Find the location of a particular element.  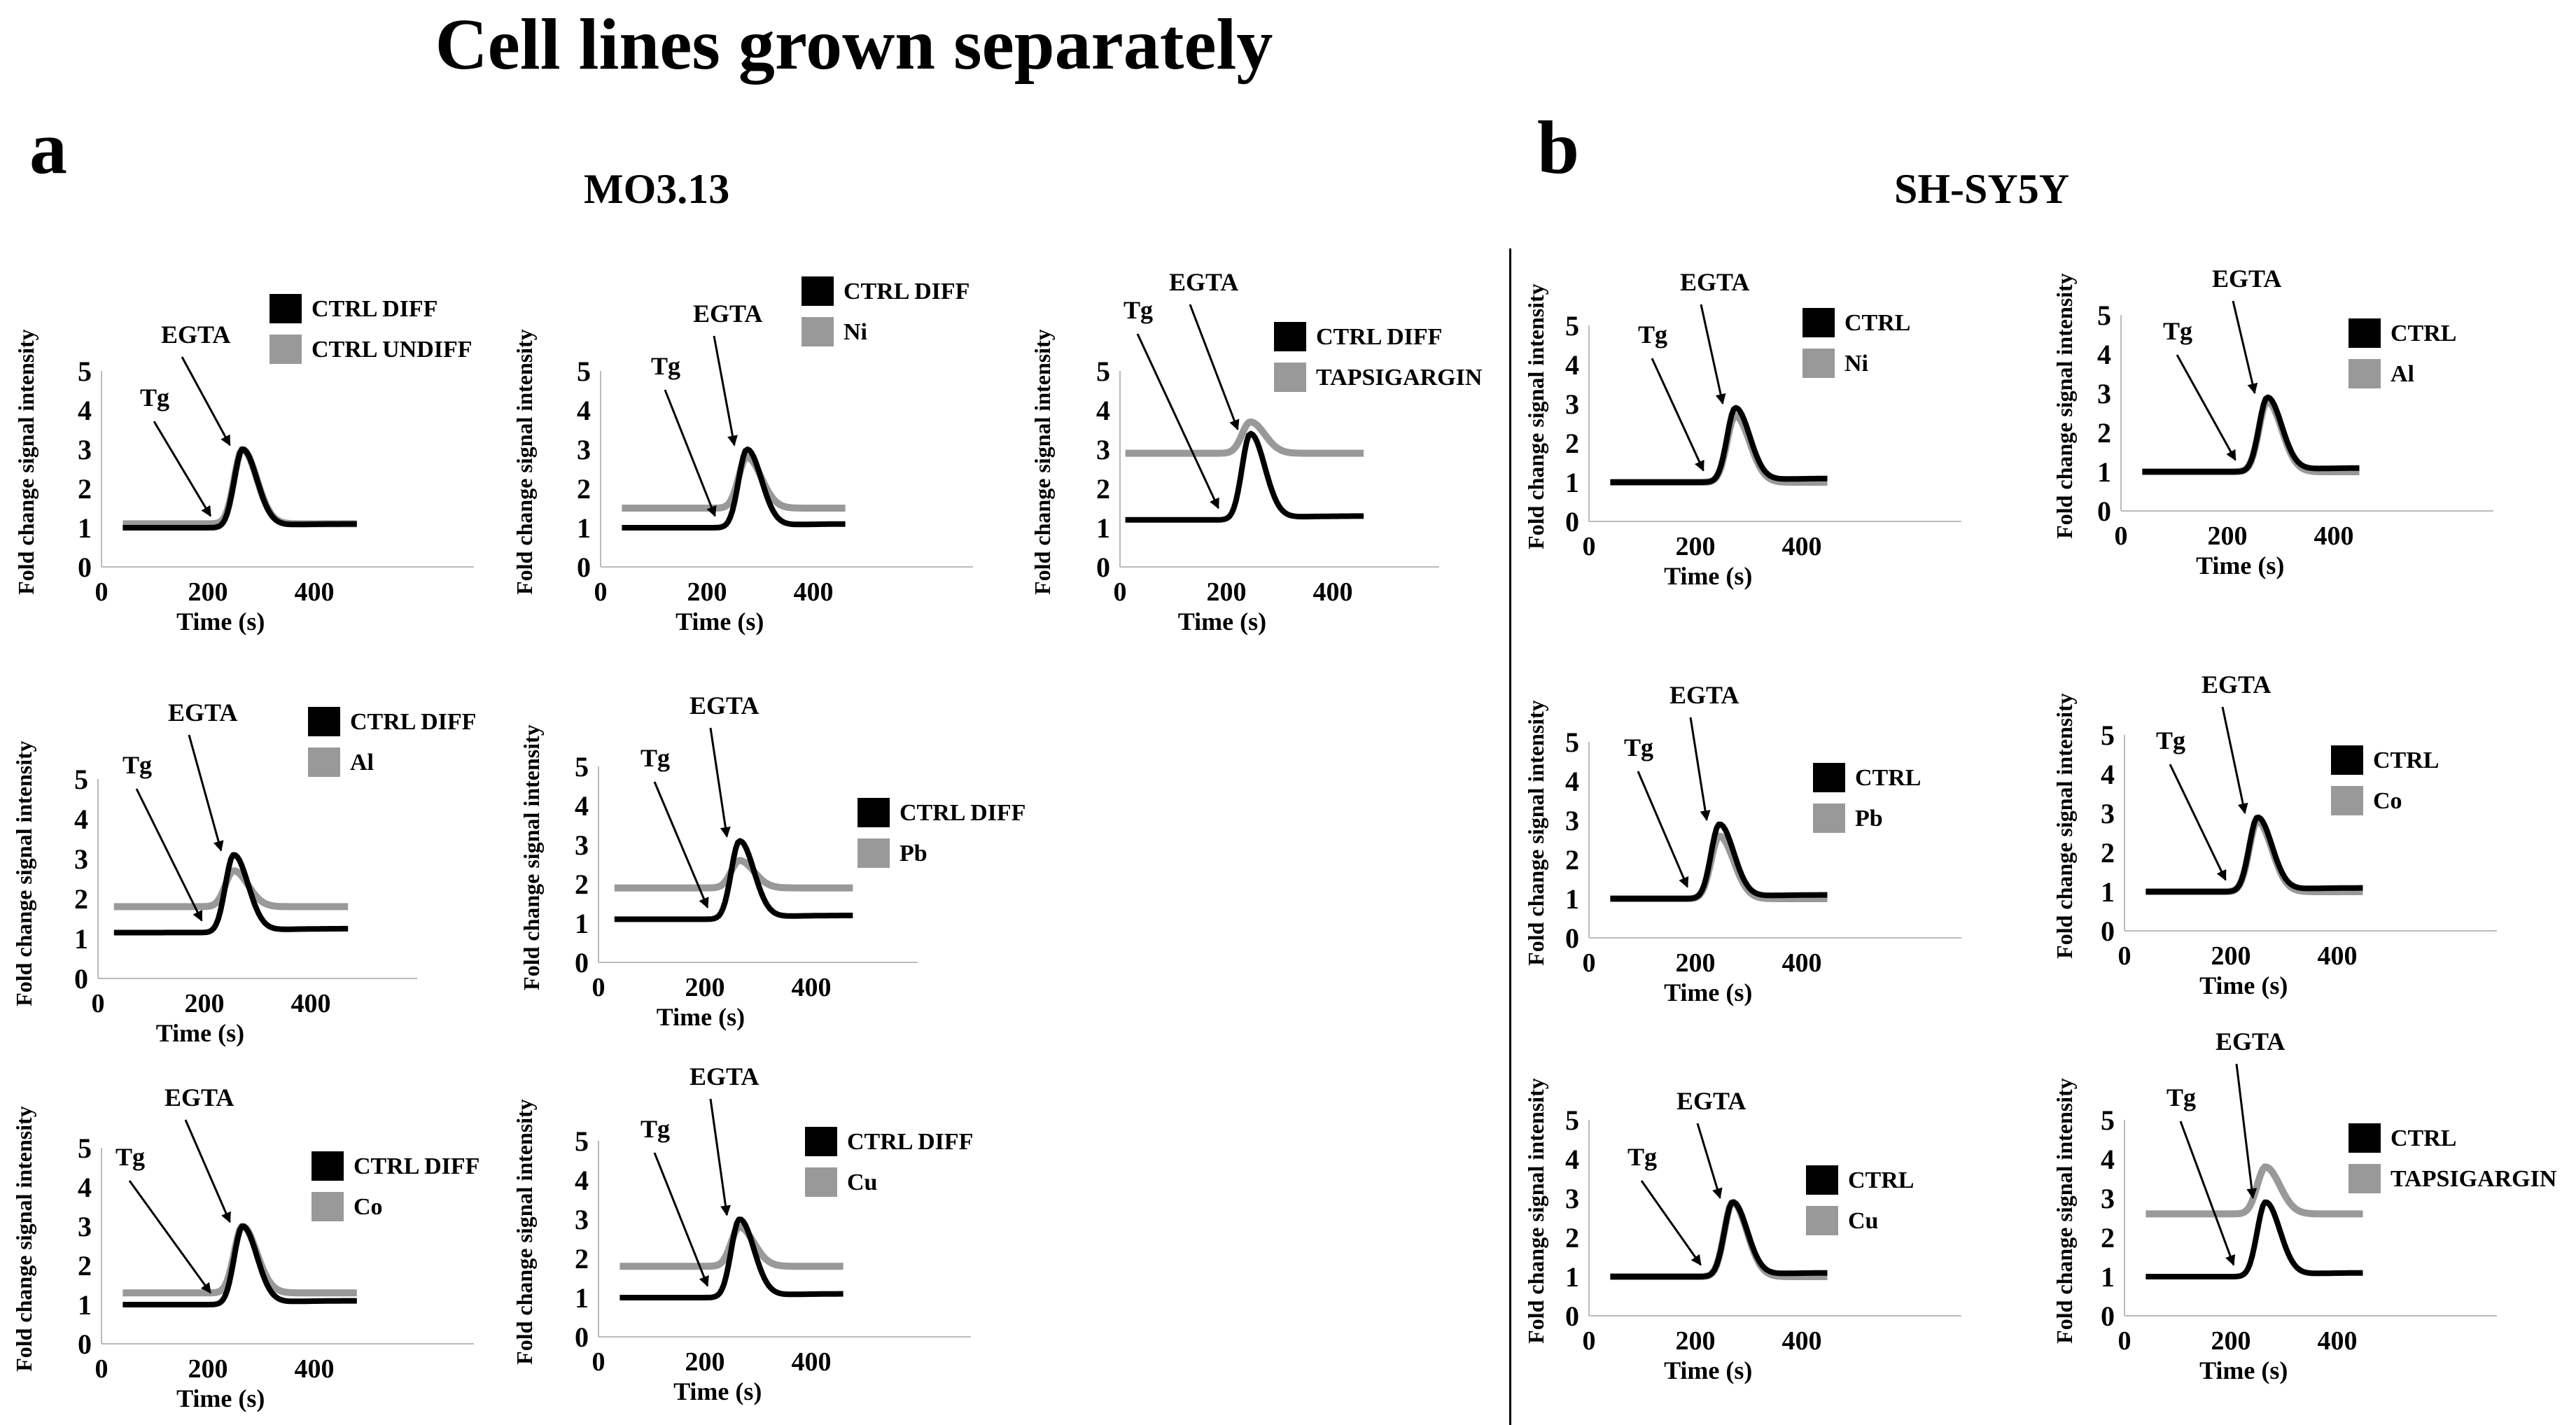

panel-divider is located at coordinates (1510, 836).